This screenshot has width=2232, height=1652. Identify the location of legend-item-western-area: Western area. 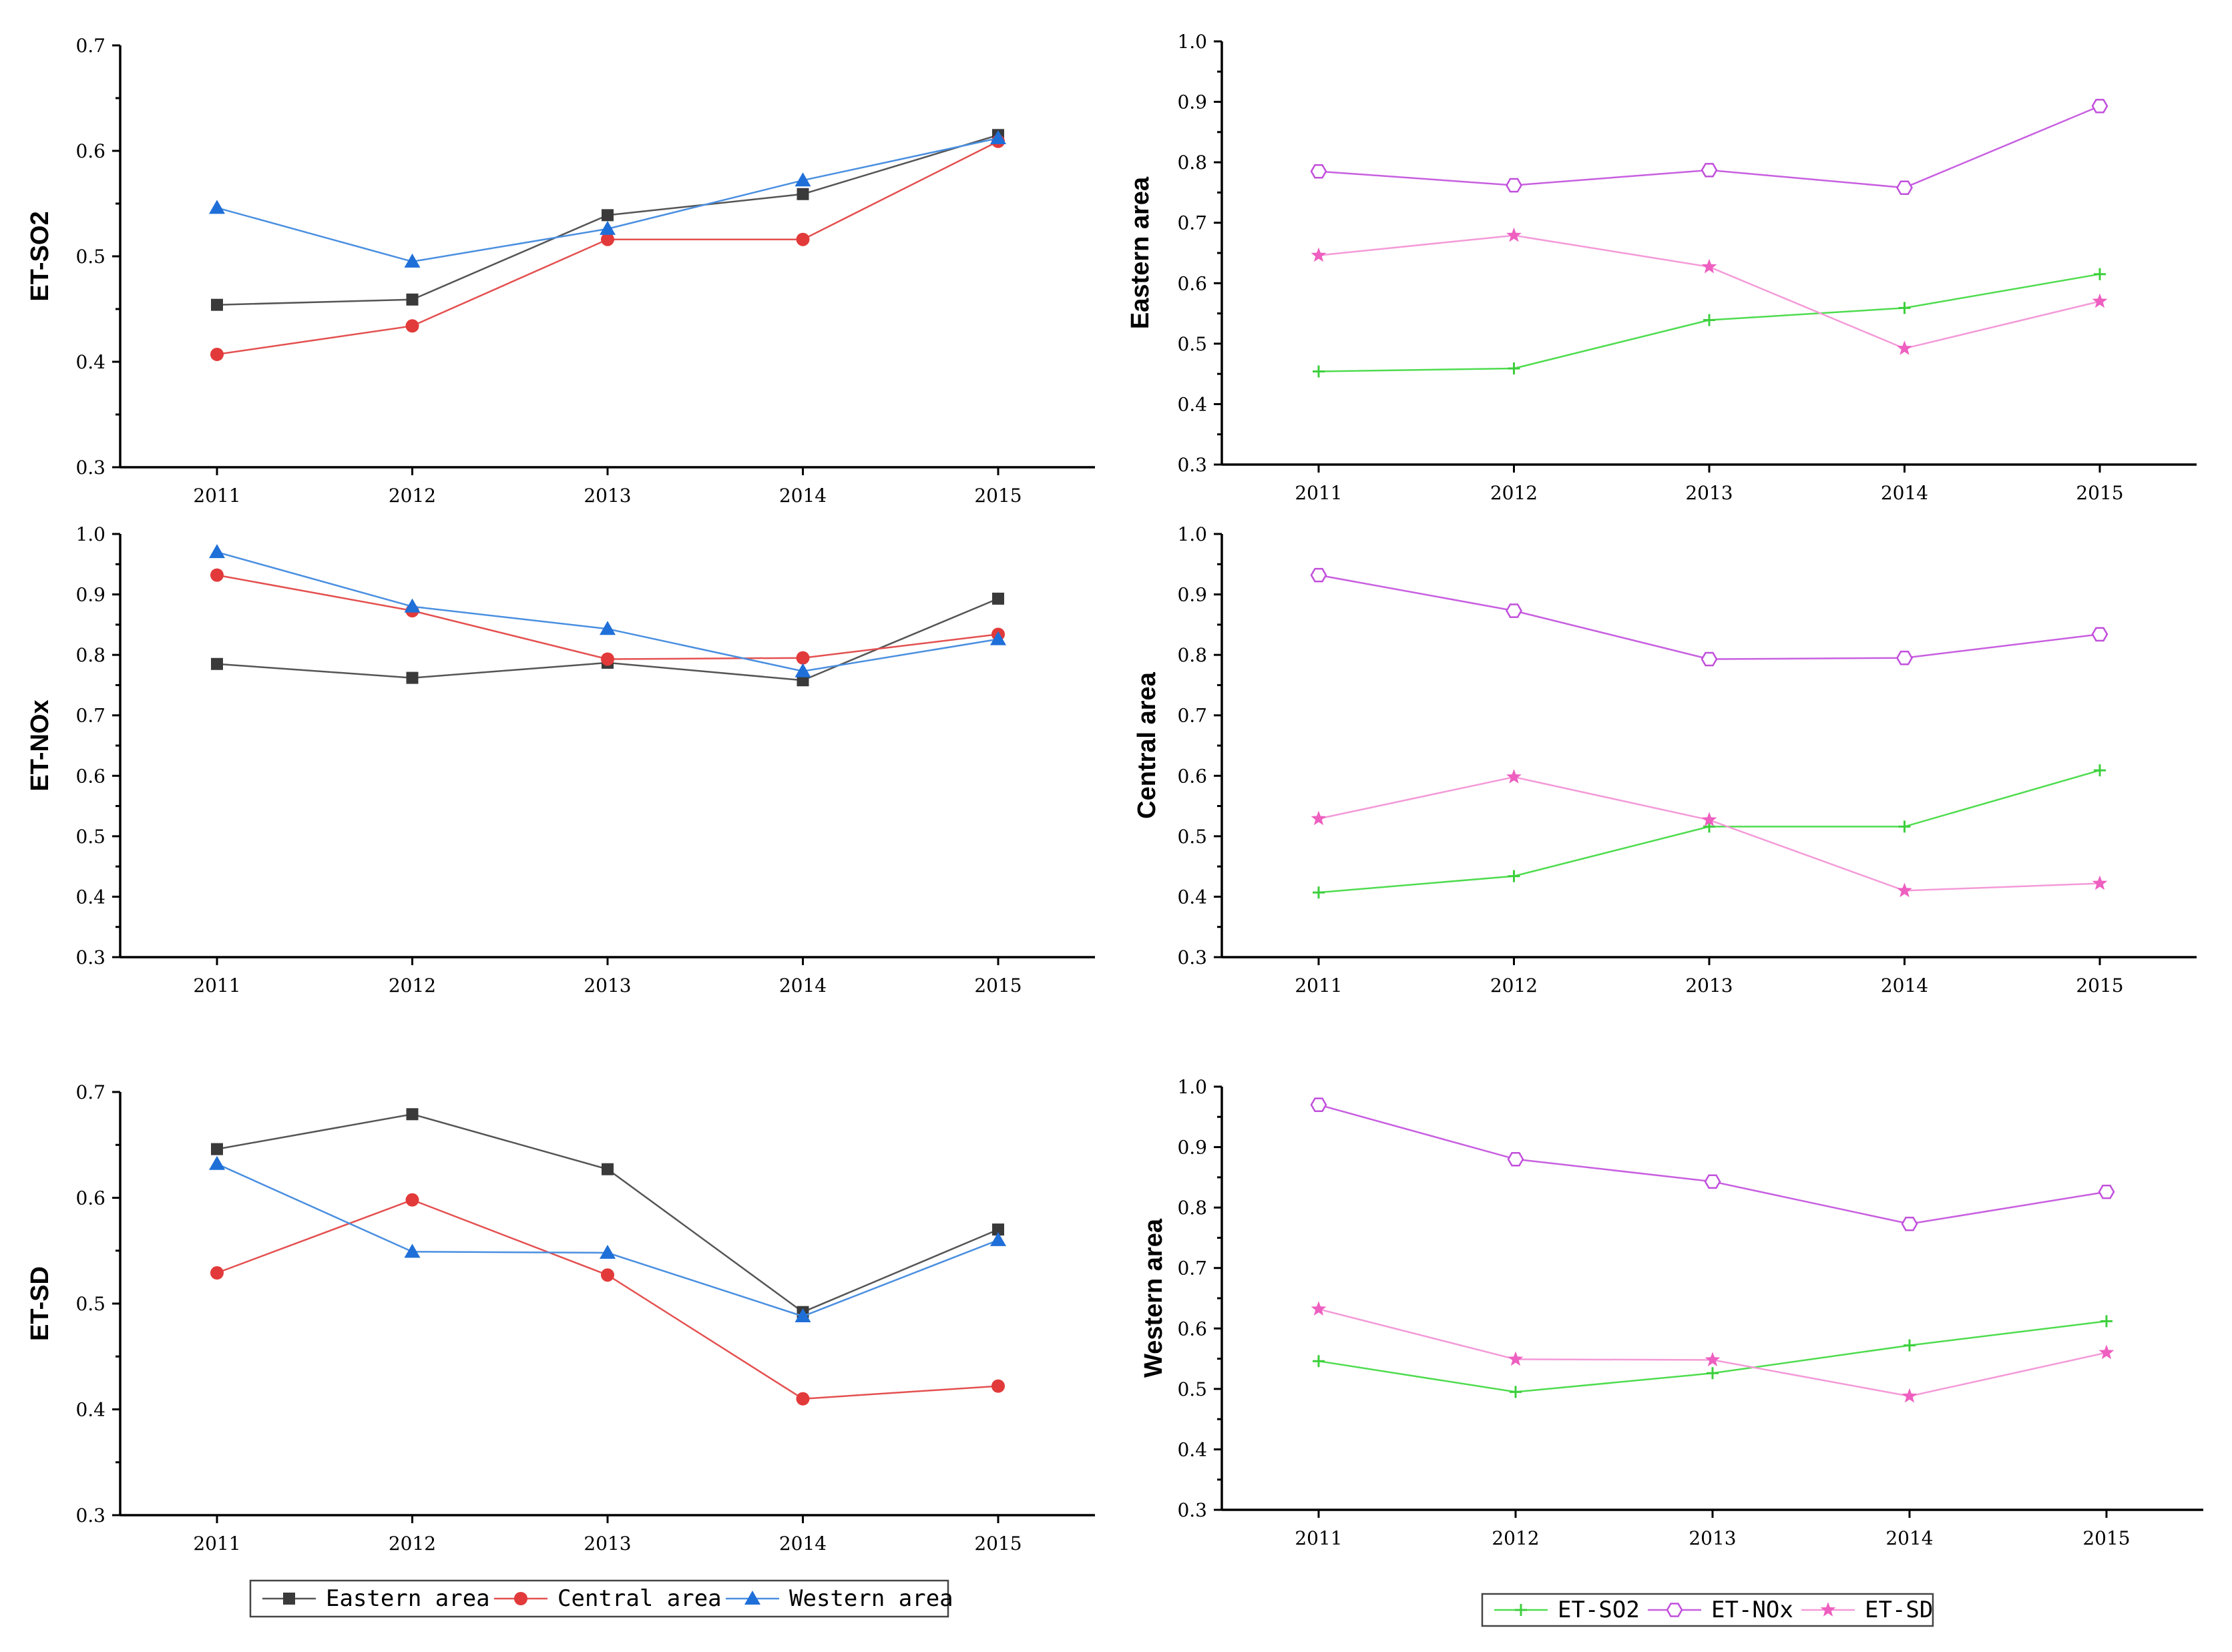
(839, 1598).